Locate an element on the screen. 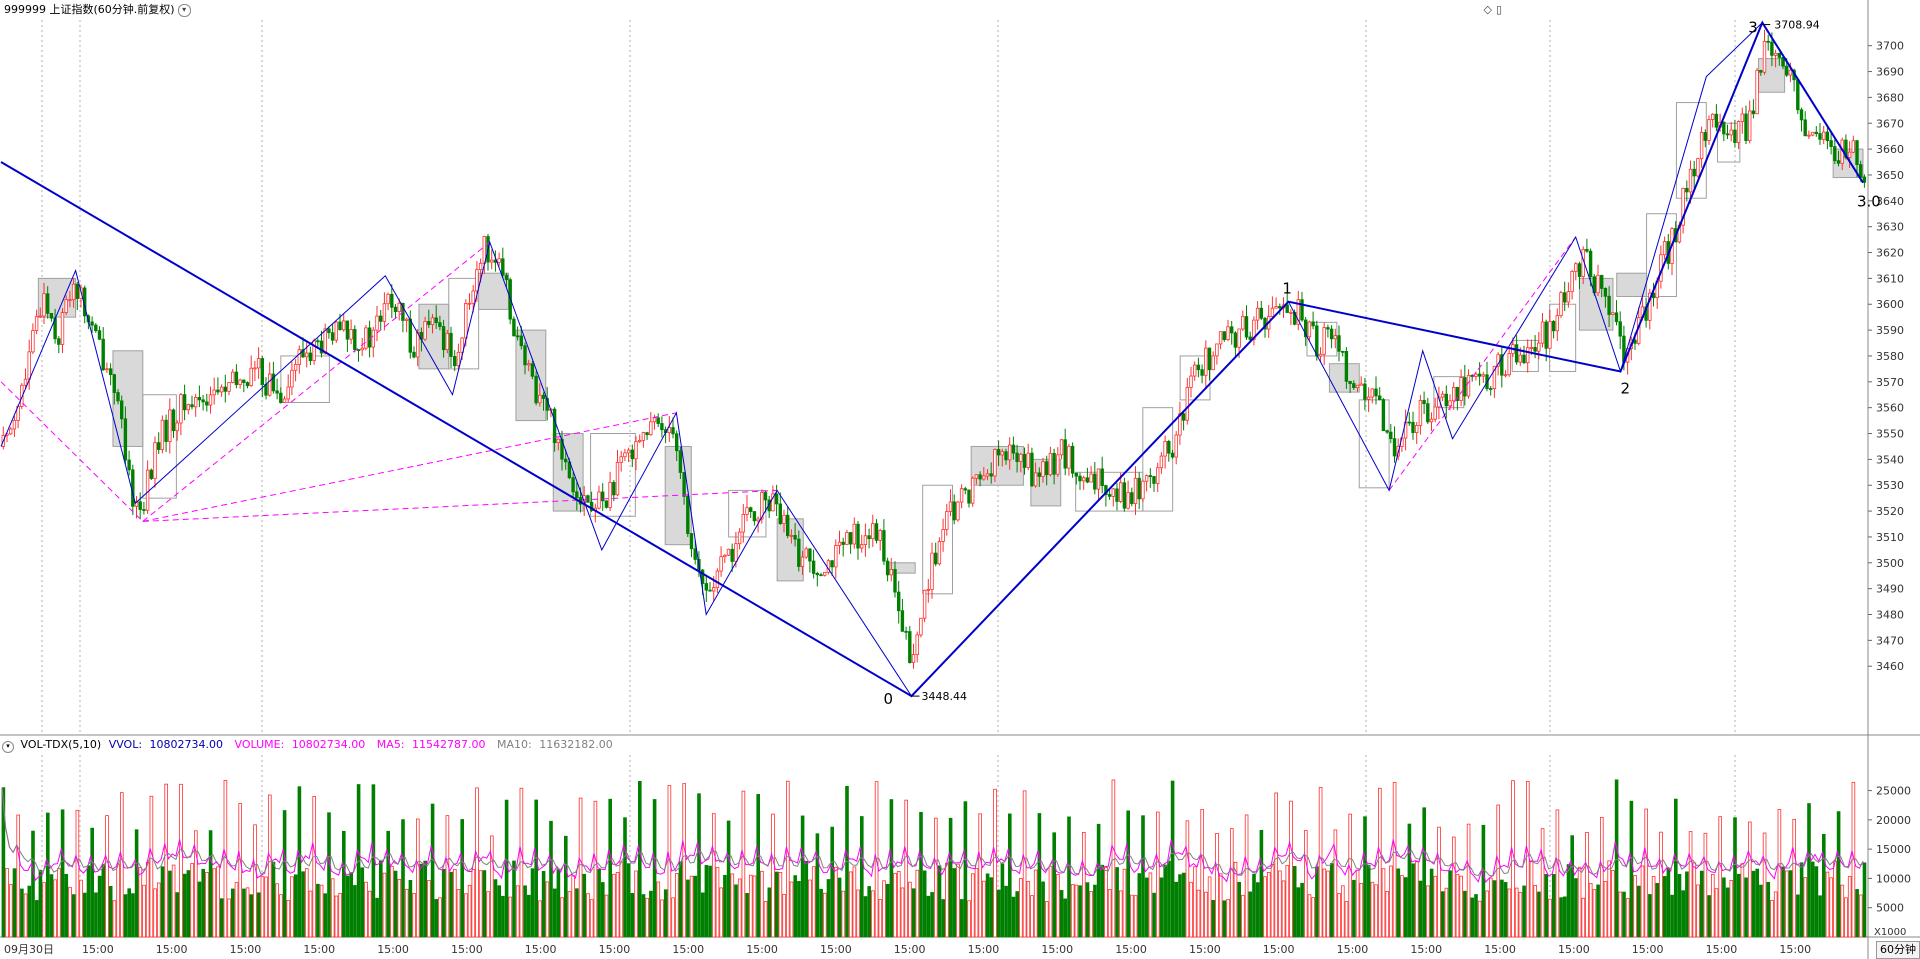 The height and width of the screenshot is (959, 1920). vvol-value: 10802734.00 is located at coordinates (186, 744).